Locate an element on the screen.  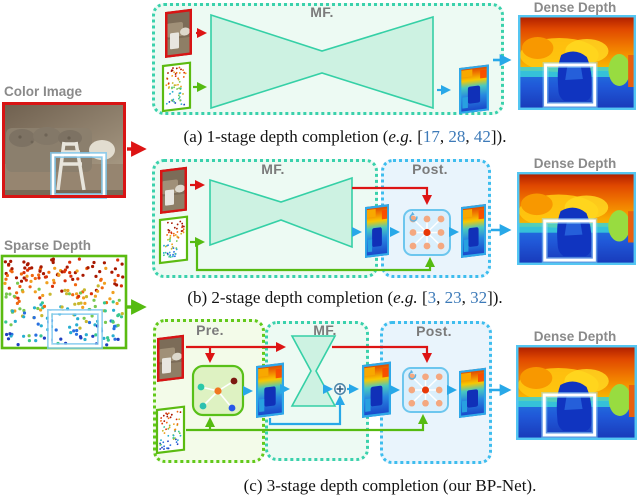
panel-a-mf-label: MF. is located at coordinates (322, 12).